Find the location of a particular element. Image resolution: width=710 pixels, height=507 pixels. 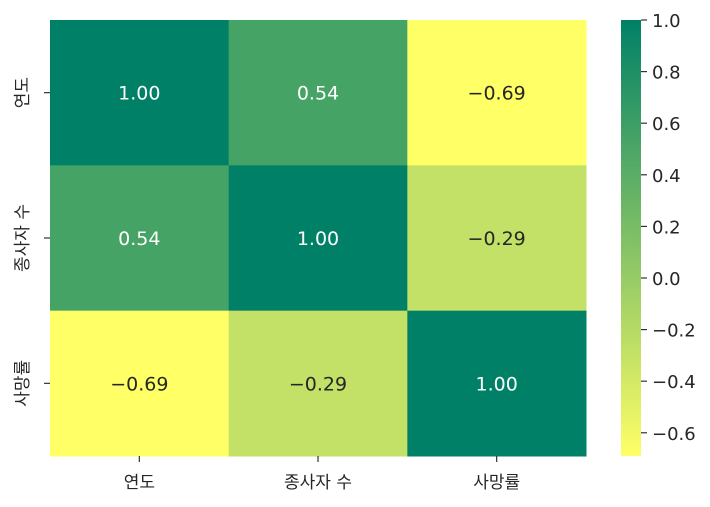

y-tick-label: 연도 is located at coordinates (23, 92).